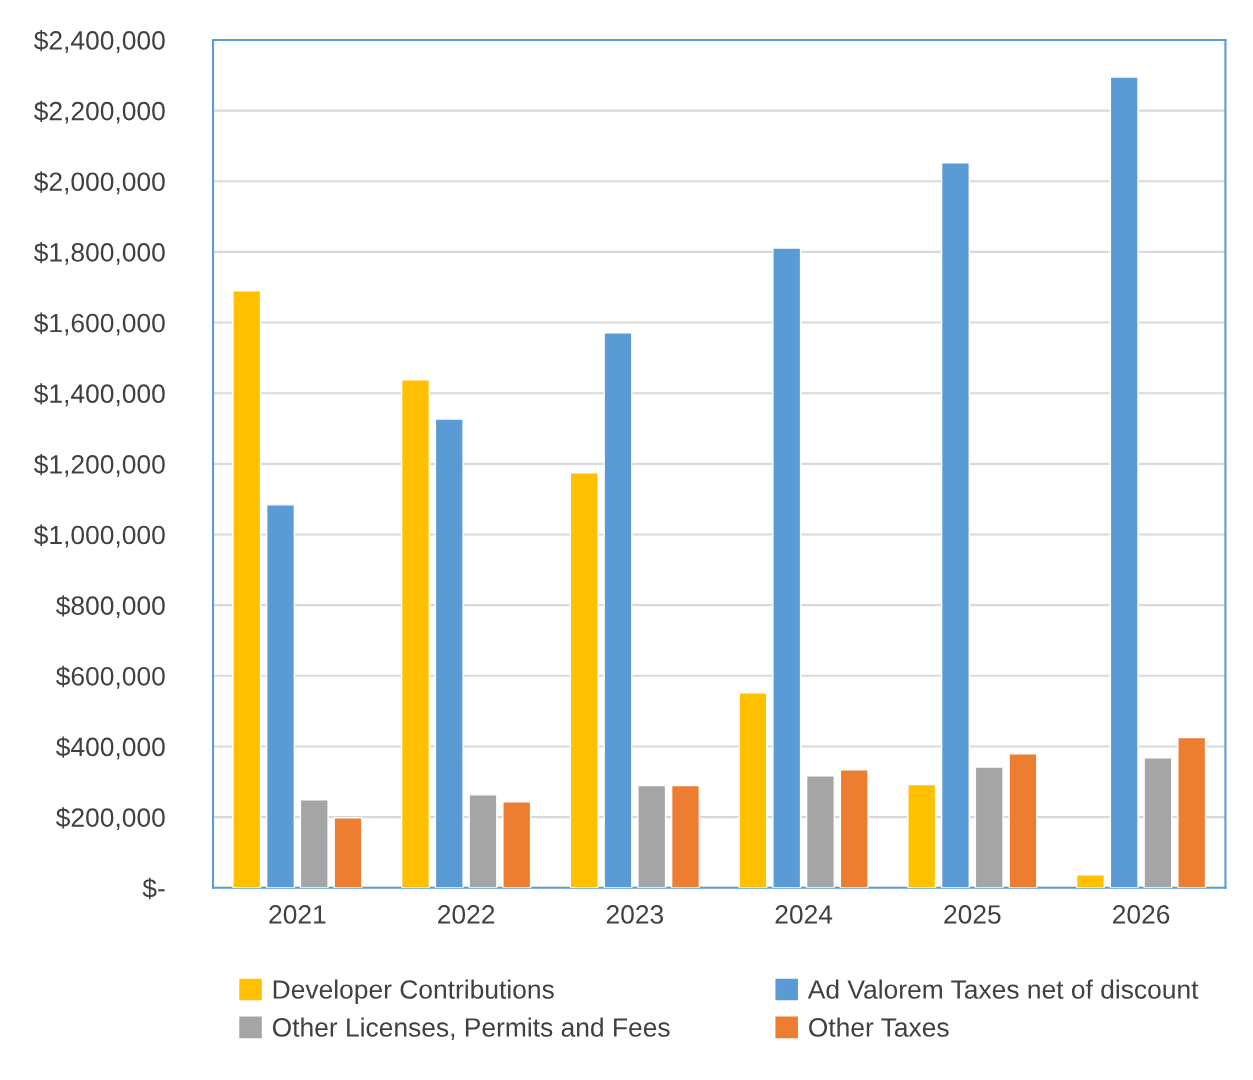 This screenshot has height=1080, width=1253. What do you see at coordinates (110, 748) in the screenshot?
I see `y-tick-label: $400,000` at bounding box center [110, 748].